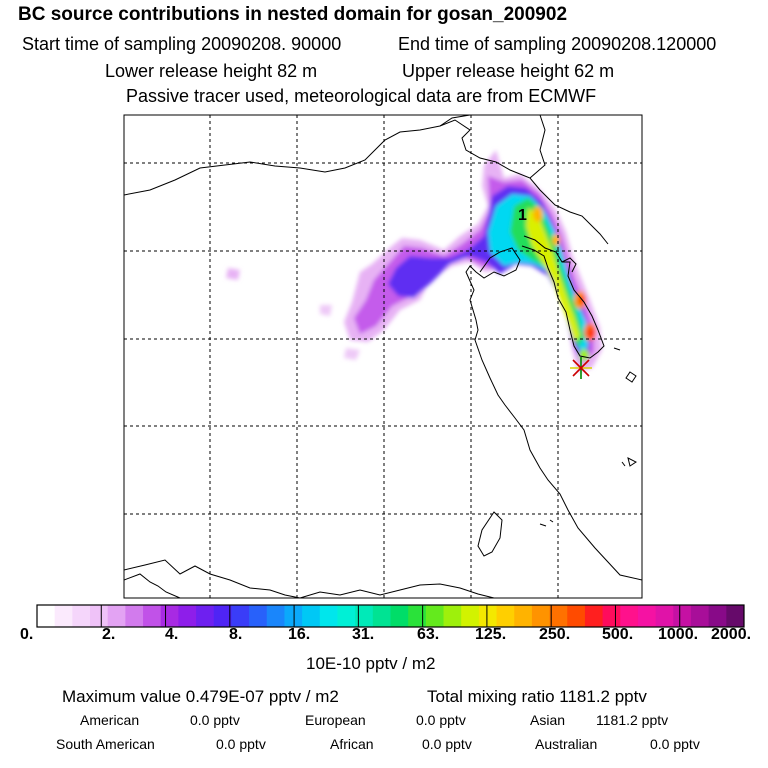 This screenshot has width=768, height=768. I want to click on colorbar-tick-250: 250., so click(555, 634).